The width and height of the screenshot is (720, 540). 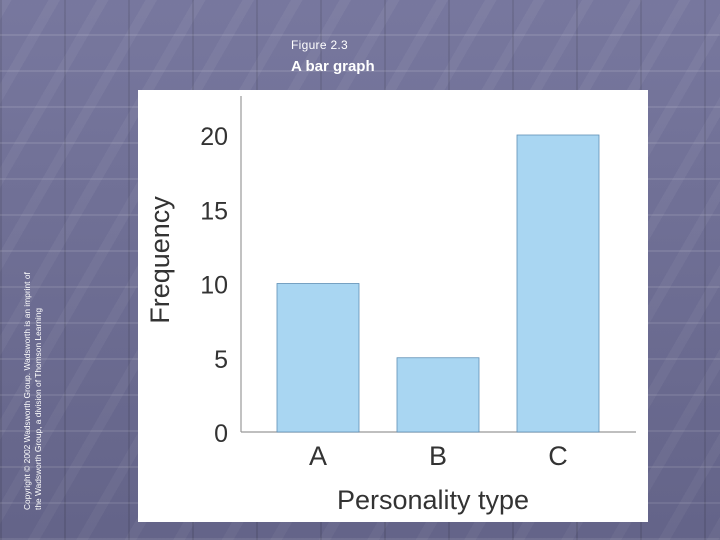 I want to click on y-tick-label: 10, so click(x=214, y=286).